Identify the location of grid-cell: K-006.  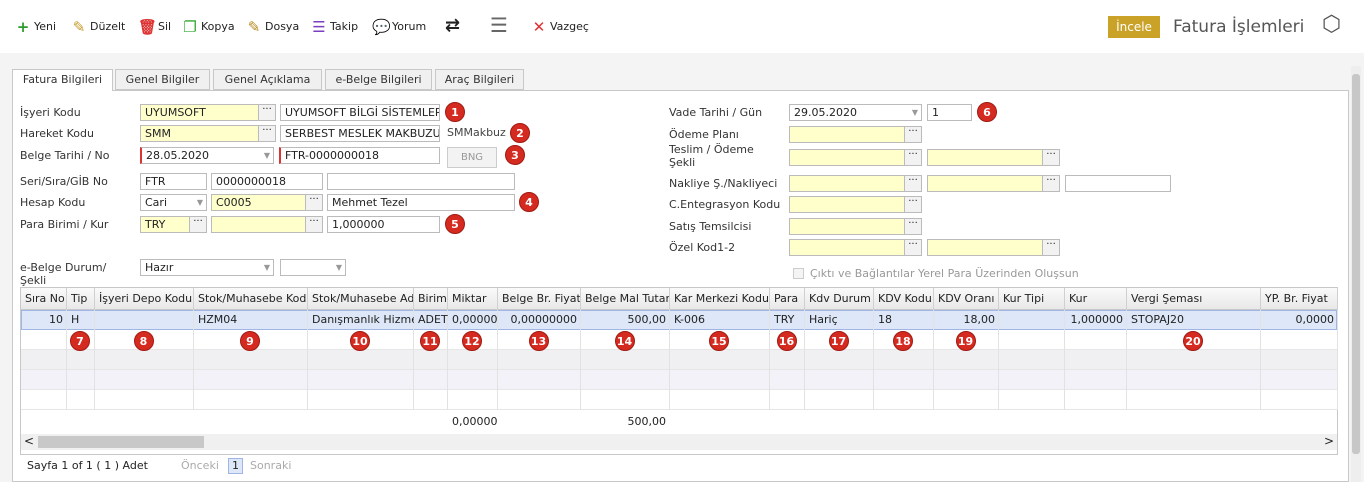
(690, 319).